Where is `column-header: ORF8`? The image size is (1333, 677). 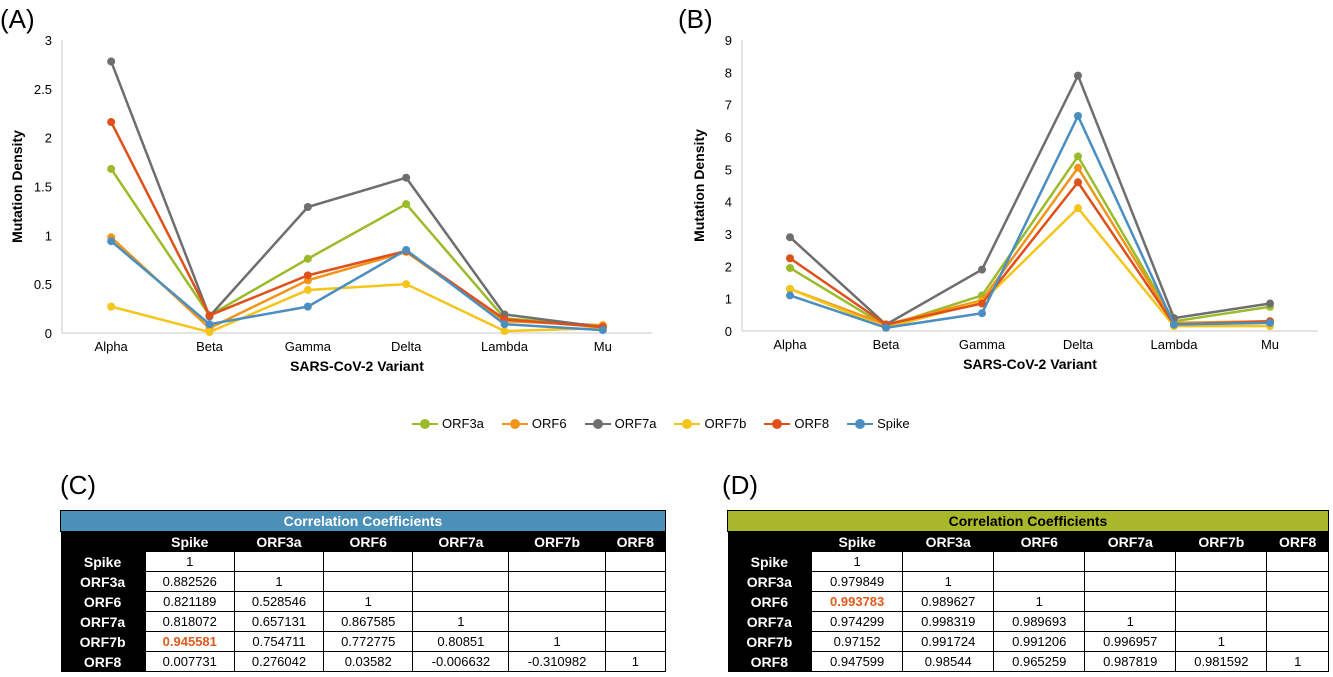
column-header: ORF8 is located at coordinates (635, 541).